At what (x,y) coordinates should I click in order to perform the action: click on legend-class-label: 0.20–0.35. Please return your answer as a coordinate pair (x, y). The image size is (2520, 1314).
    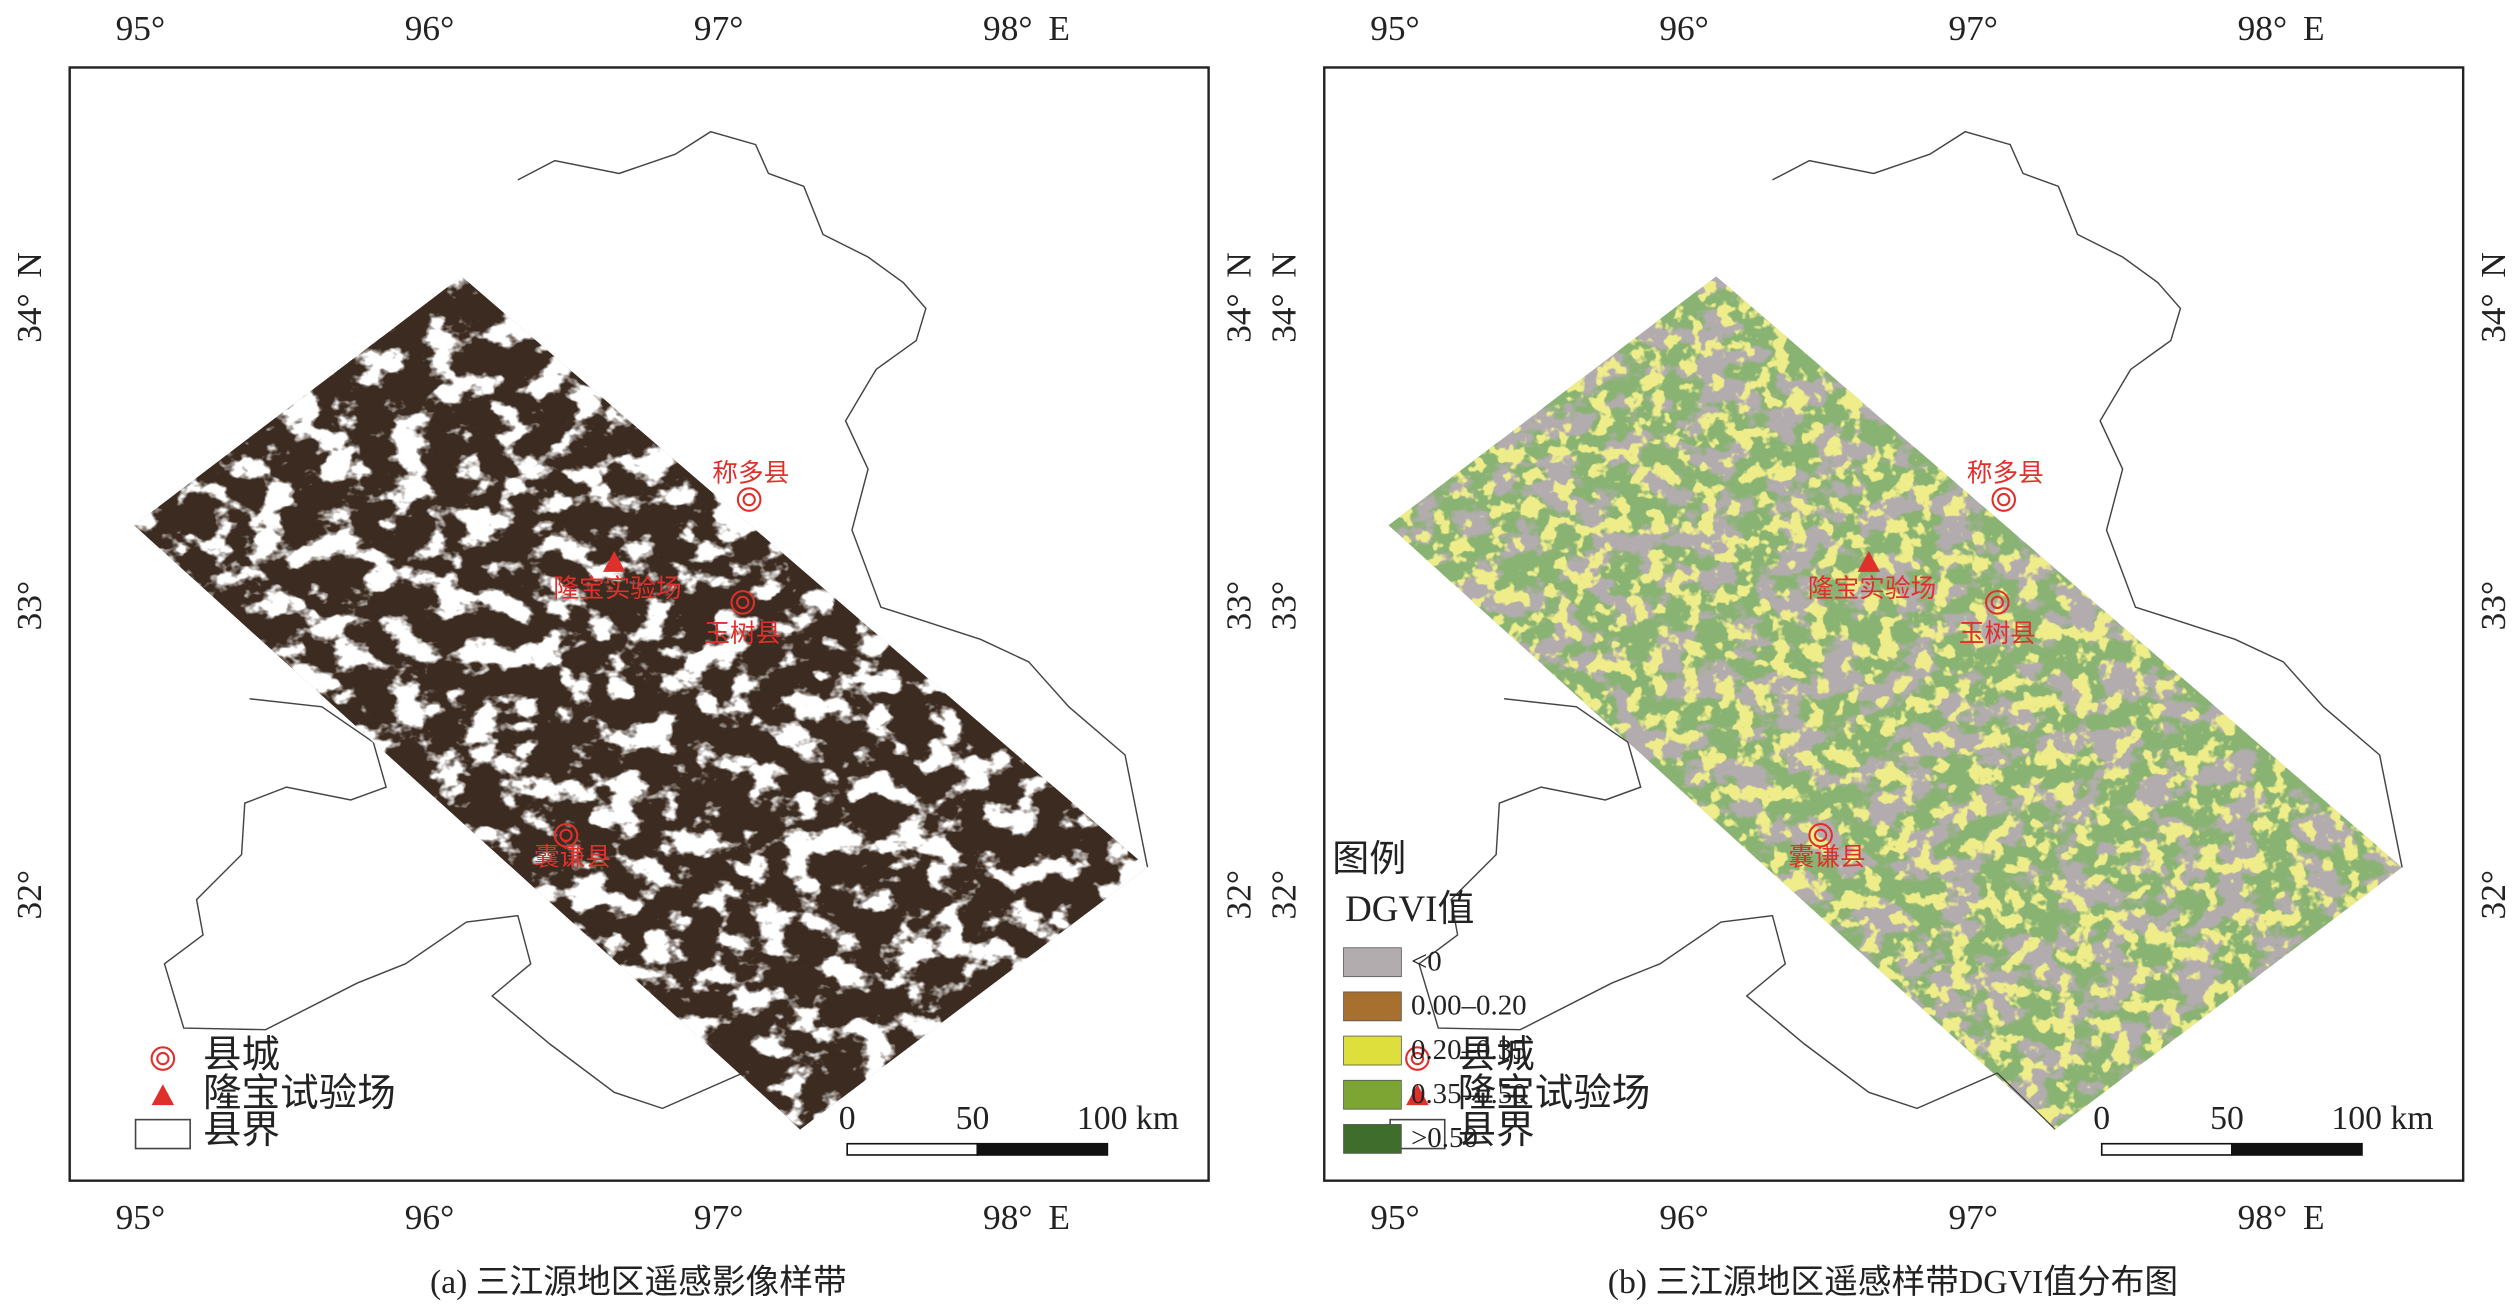
    Looking at the image, I should click on (1469, 1050).